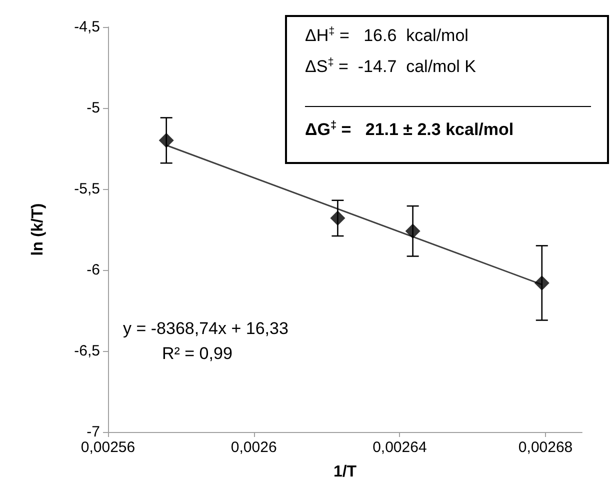  Describe the element at coordinates (409, 129) in the screenshot. I see `annotation: ΔG‡ = 21.1 ± 2.3 kcal/mol` at that location.